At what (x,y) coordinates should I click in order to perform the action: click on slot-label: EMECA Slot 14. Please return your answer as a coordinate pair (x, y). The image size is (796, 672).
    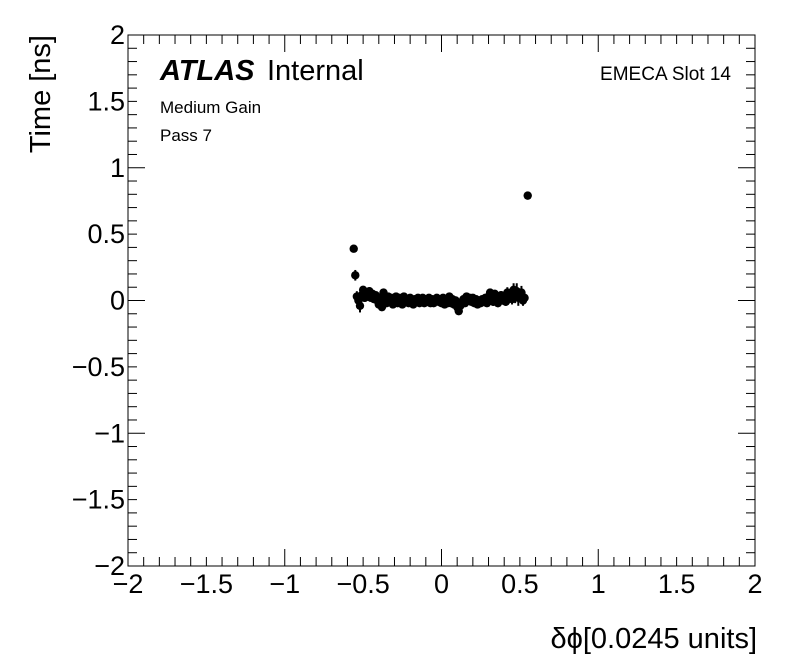
    Looking at the image, I should click on (665, 74).